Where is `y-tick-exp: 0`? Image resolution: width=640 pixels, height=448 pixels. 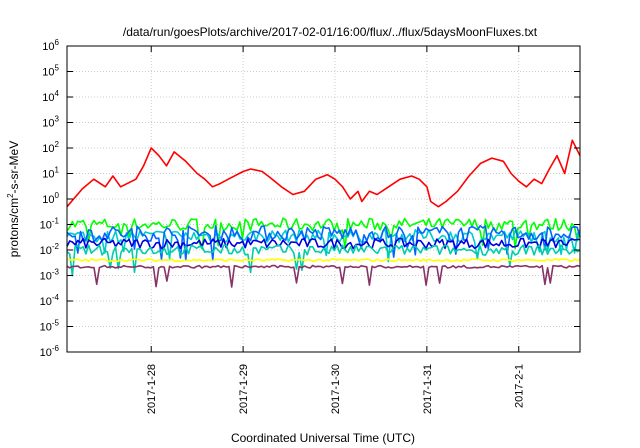
y-tick-exp: 0 is located at coordinates (57, 195).